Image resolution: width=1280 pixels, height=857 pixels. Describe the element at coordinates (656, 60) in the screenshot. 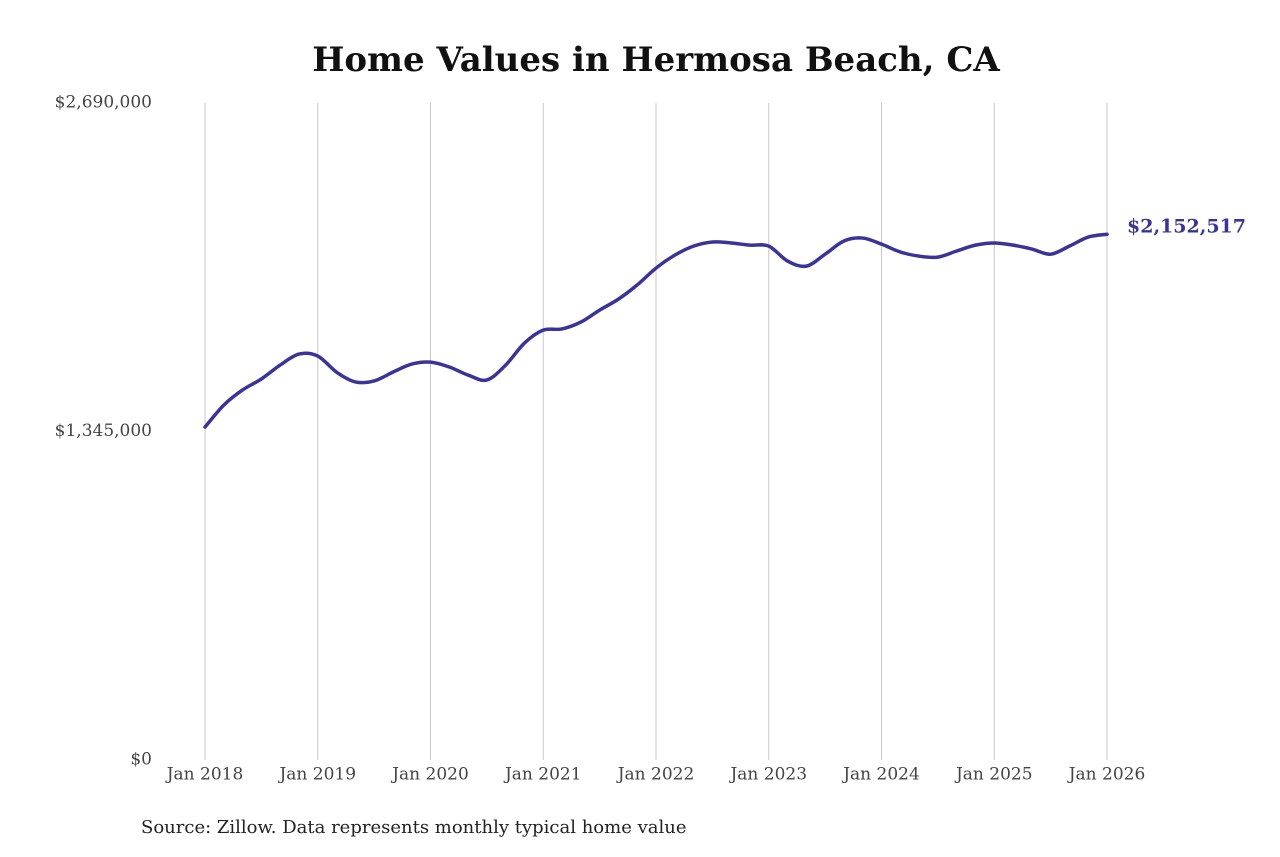

I see `chart-title: Home Values in Hermosa Beach, CA` at that location.